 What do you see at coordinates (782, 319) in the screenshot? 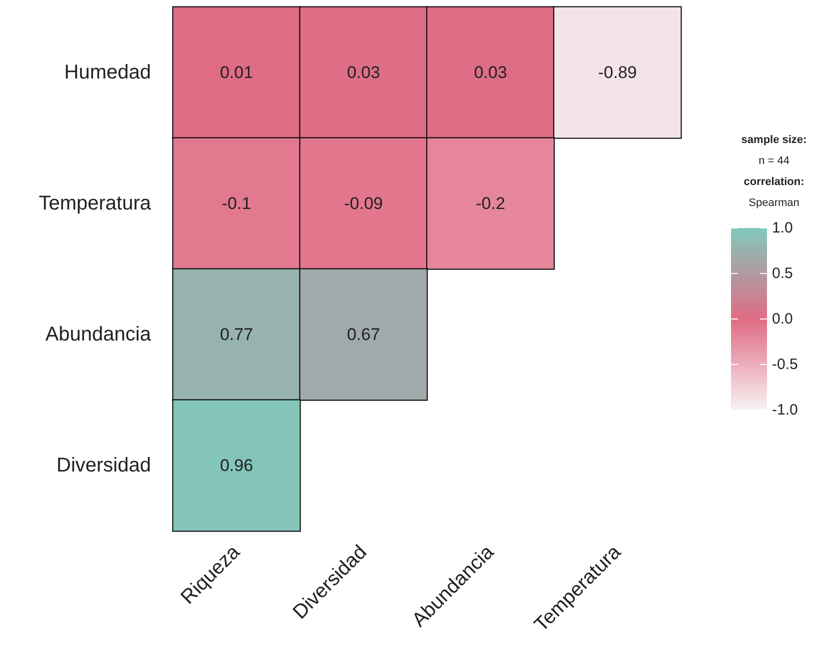
I see `color-bar-label: 0.0` at bounding box center [782, 319].